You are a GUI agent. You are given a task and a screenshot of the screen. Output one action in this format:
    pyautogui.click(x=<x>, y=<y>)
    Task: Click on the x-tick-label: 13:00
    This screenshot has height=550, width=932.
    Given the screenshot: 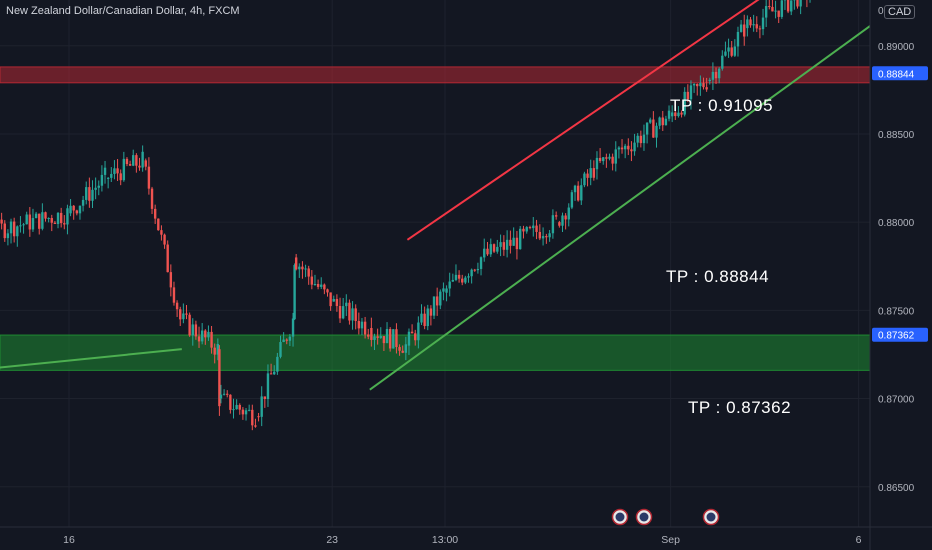 What is the action you would take?
    pyautogui.click(x=445, y=540)
    